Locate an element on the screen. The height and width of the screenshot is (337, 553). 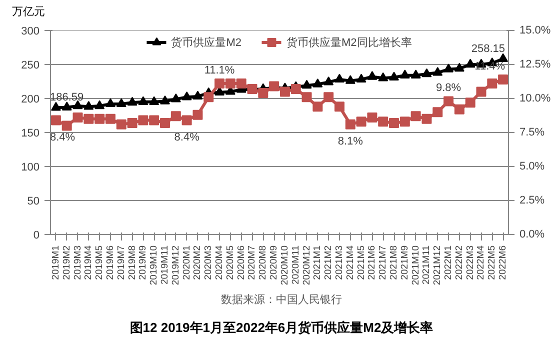
x-tick-label: 2022M1 is located at coordinates (448, 262).